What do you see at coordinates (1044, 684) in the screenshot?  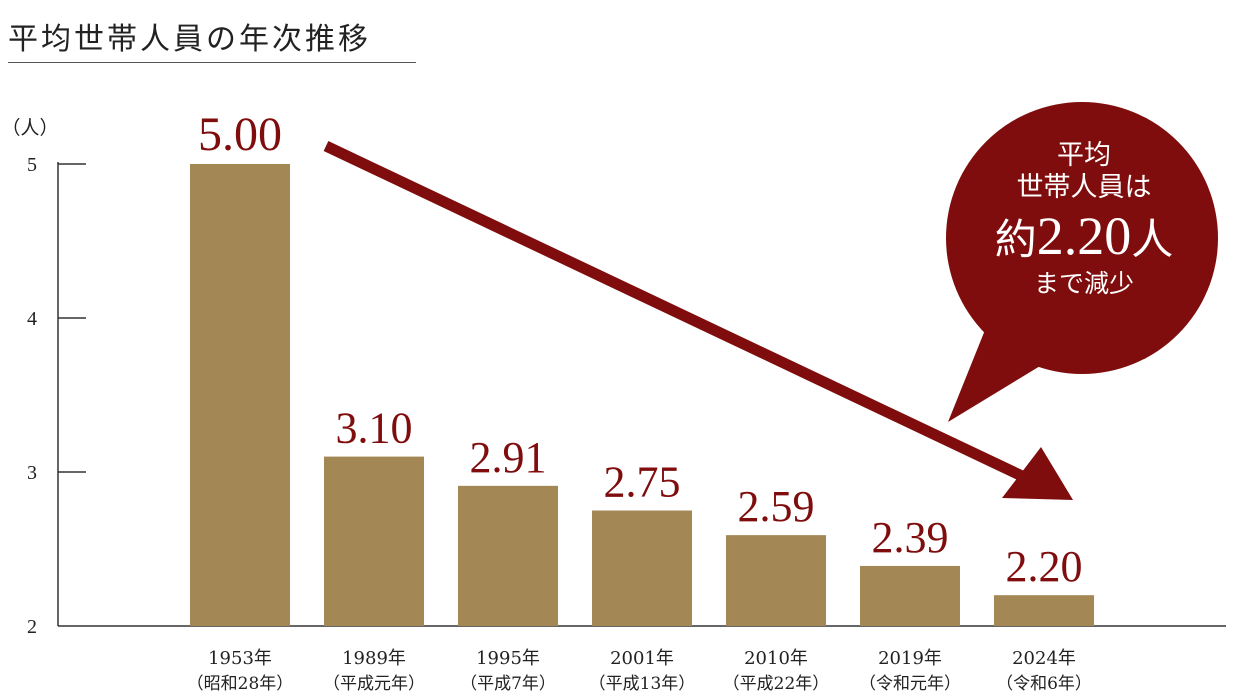 I see `x-tick-label-era: （令和6年）` at bounding box center [1044, 684].